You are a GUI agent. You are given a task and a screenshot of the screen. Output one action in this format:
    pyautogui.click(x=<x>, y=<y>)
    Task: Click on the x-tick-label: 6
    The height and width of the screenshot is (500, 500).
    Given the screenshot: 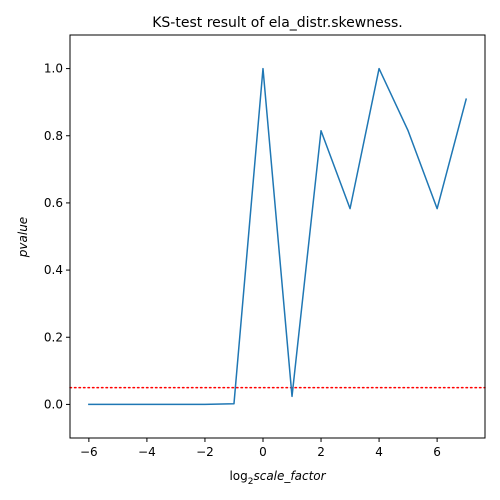 What is the action you would take?
    pyautogui.click(x=437, y=452)
    